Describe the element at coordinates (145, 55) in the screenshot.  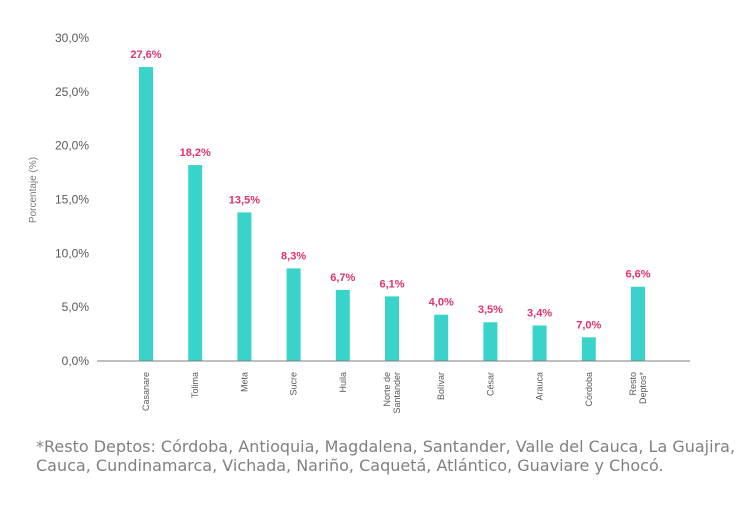
I see `data-label: 27,6%` at that location.